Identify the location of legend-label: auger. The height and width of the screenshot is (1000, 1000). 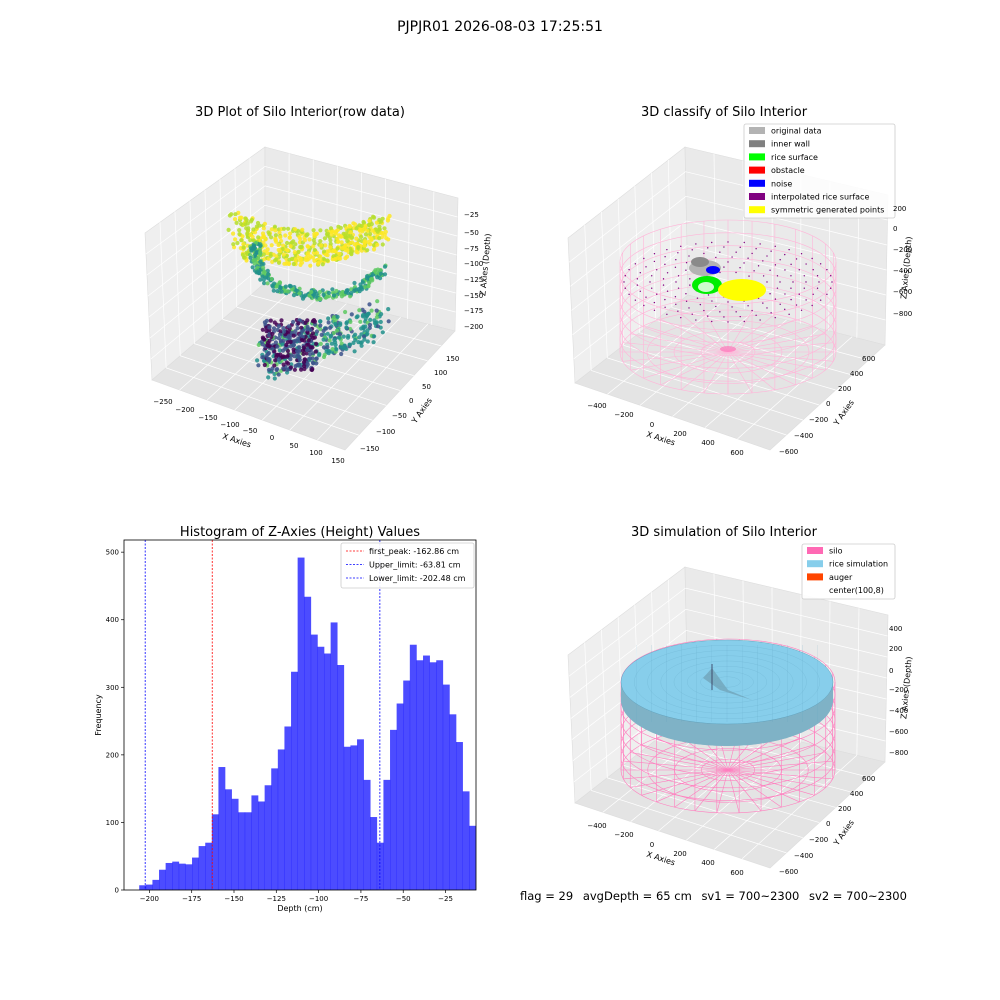
(841, 577).